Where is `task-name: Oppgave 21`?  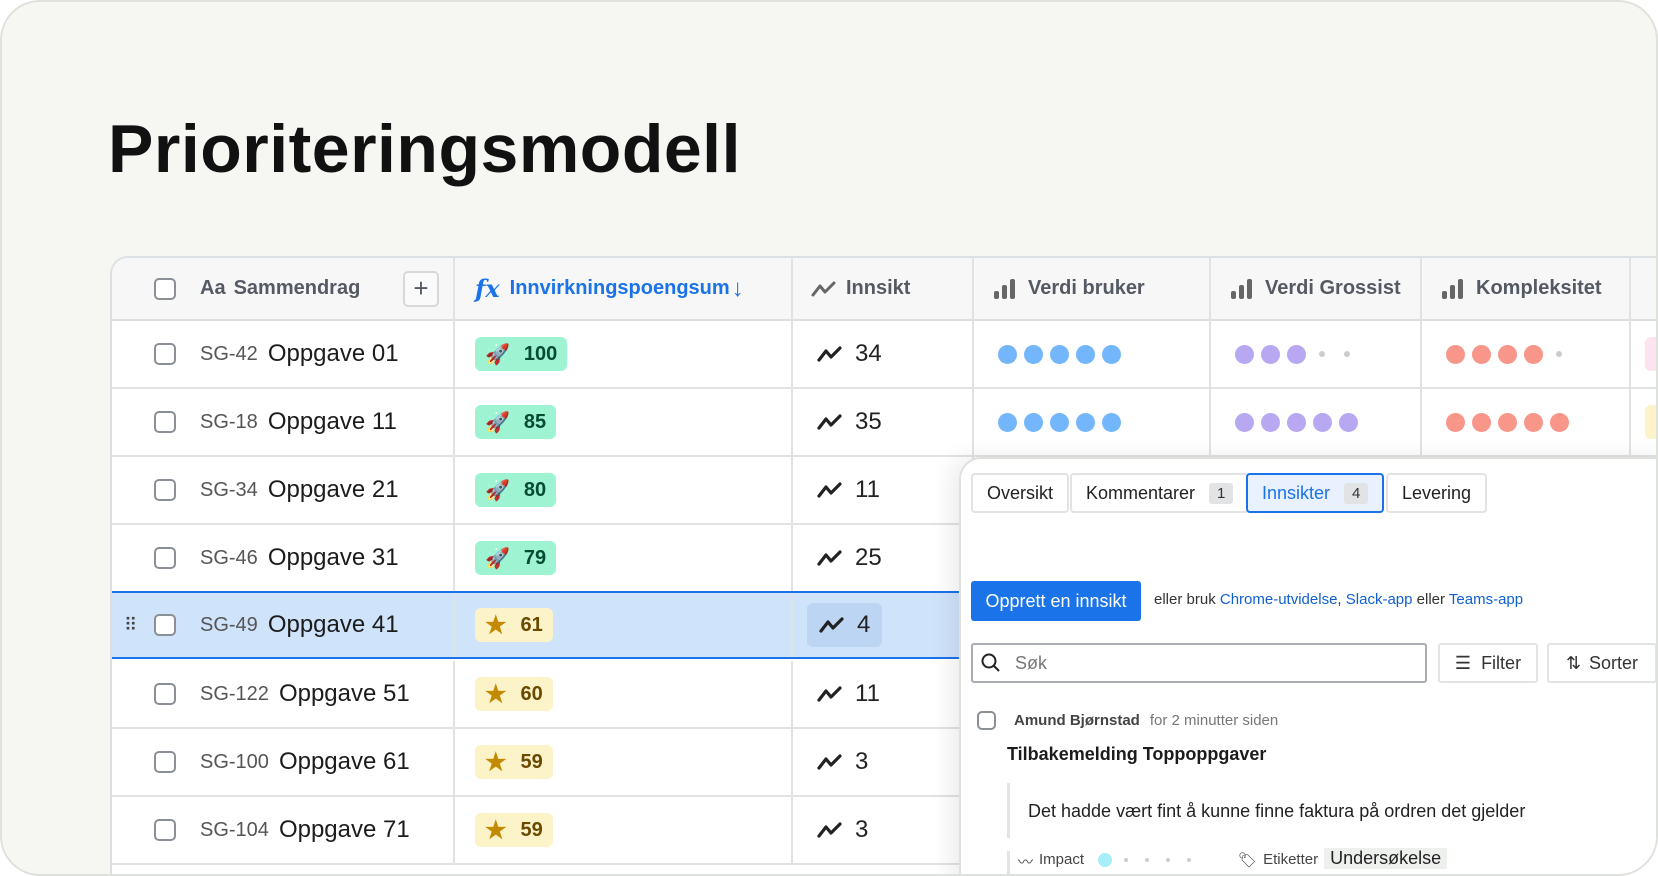 task-name: Oppgave 21 is located at coordinates (333, 489).